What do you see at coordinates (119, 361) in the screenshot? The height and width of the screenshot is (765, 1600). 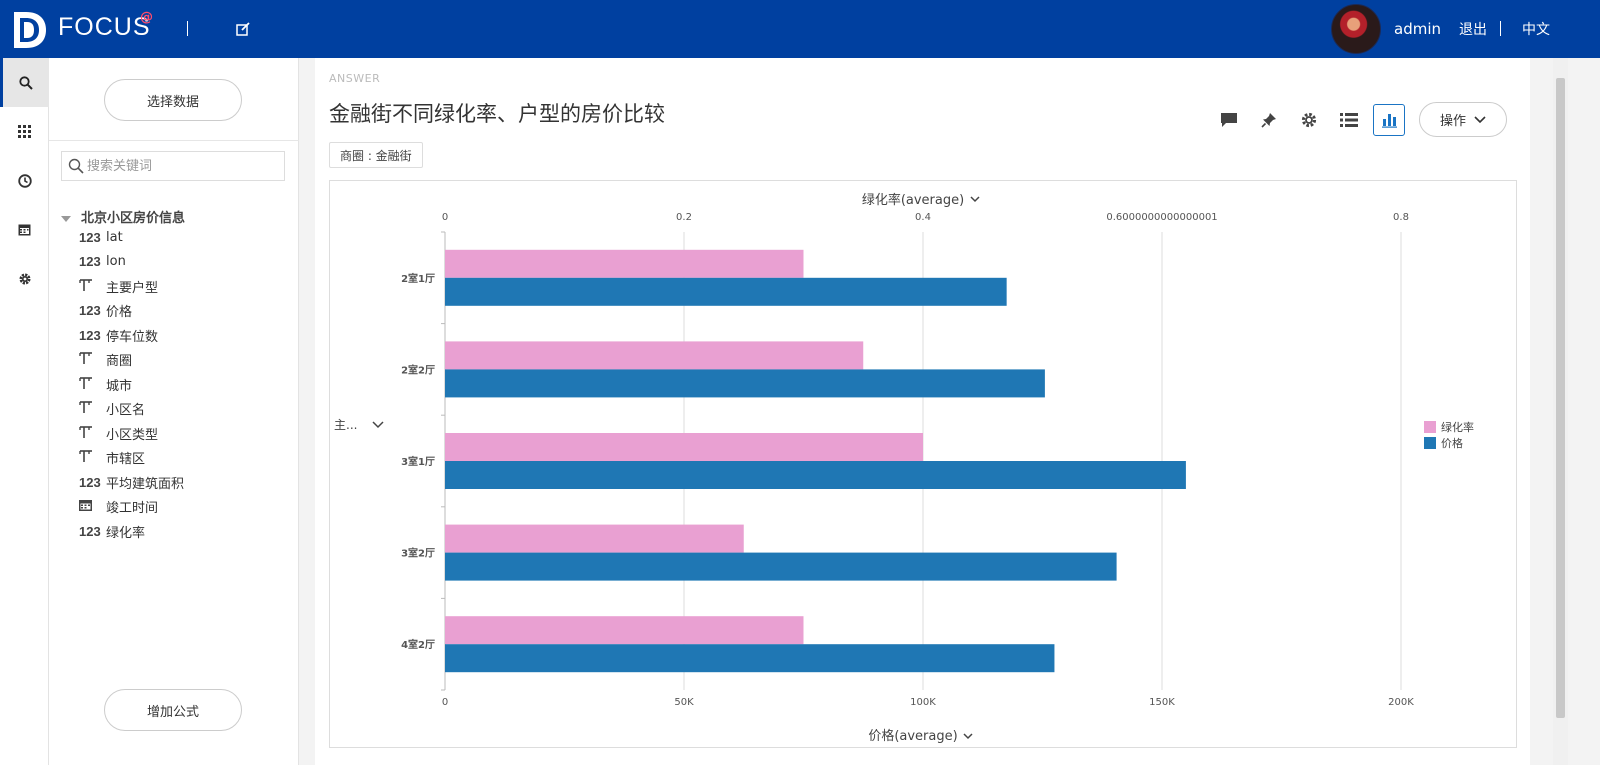 I see `field-name: 商圈` at bounding box center [119, 361].